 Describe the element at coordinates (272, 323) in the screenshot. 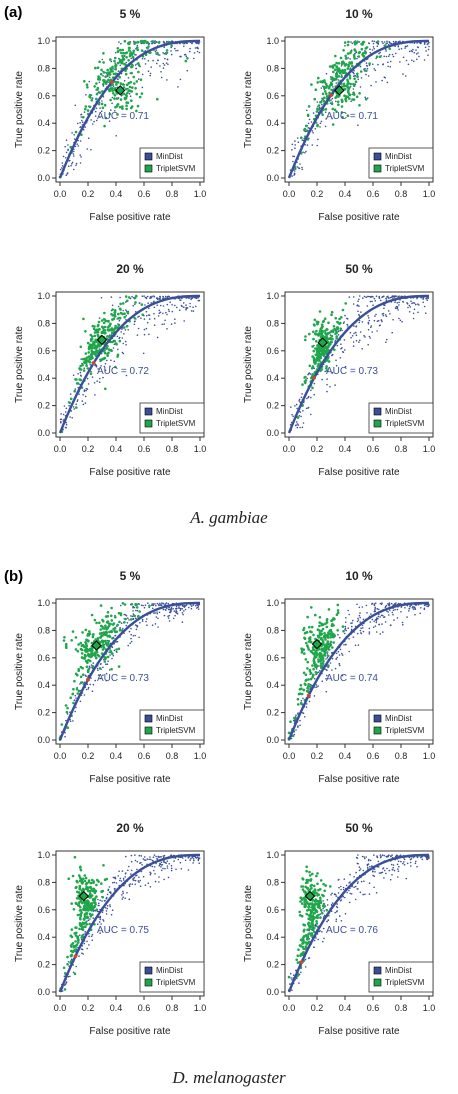

I see `y-tick-label: 0.8` at that location.